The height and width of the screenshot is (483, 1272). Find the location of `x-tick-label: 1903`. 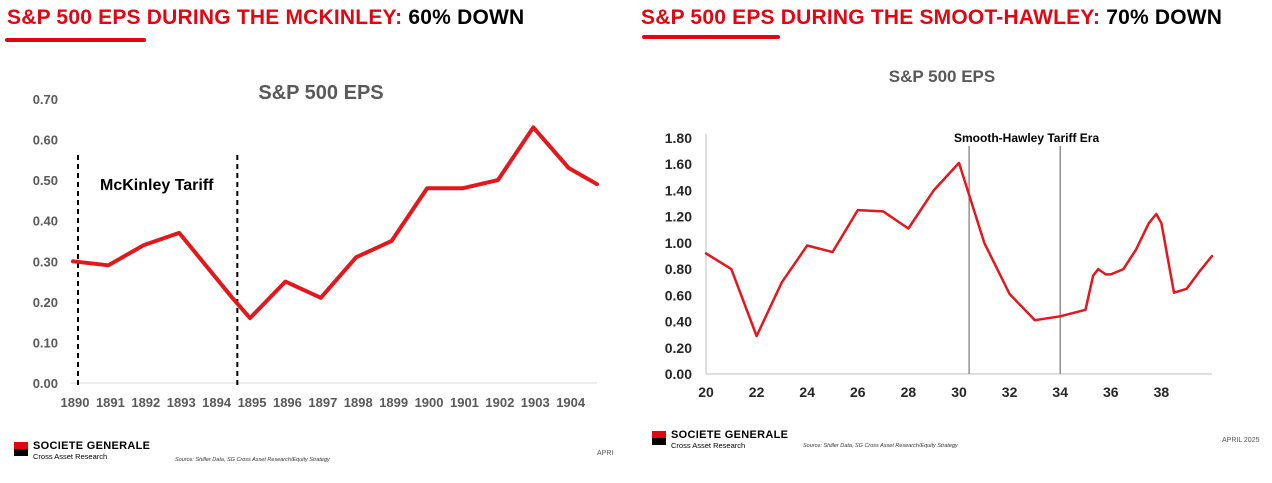

x-tick-label: 1903 is located at coordinates (535, 402).